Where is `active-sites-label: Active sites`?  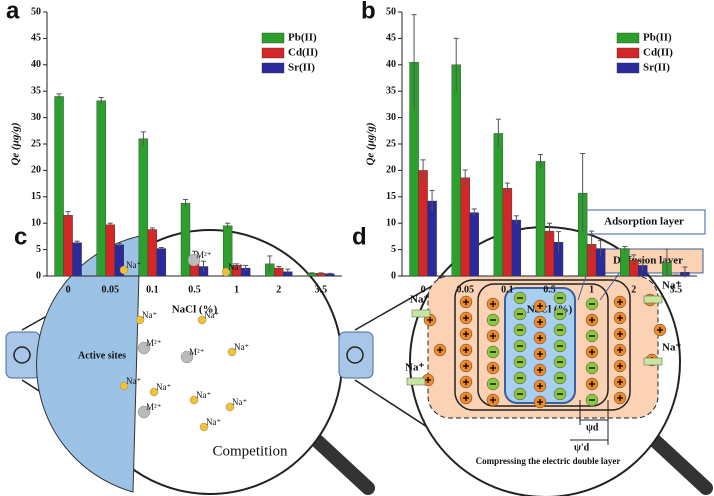 active-sites-label: Active sites is located at coordinates (102, 355).